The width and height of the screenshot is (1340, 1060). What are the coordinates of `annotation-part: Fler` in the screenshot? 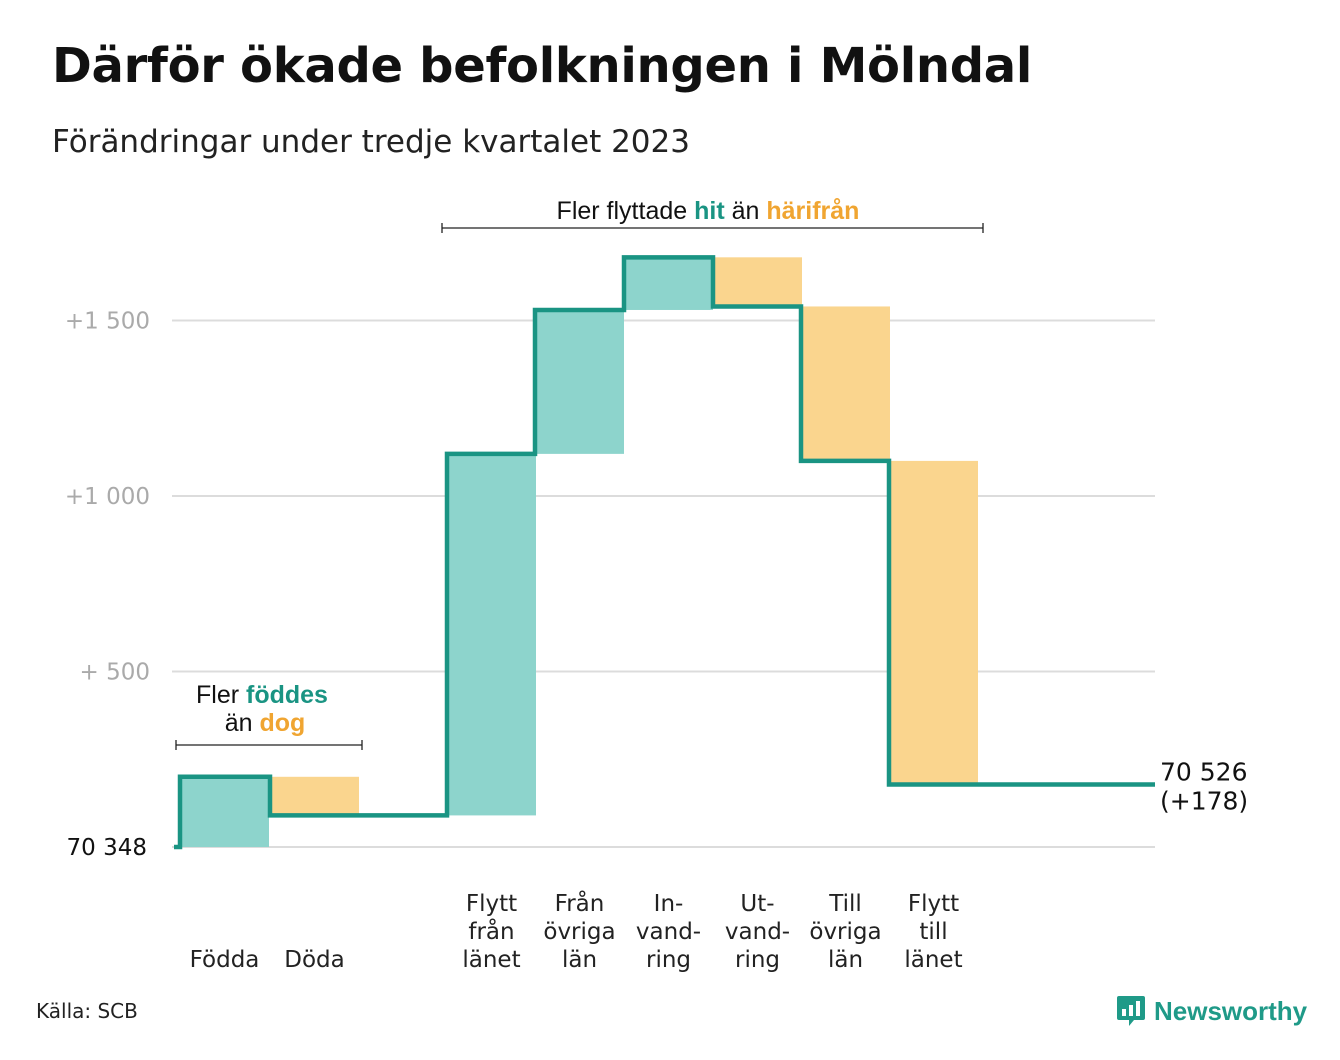 It's located at (221, 695).